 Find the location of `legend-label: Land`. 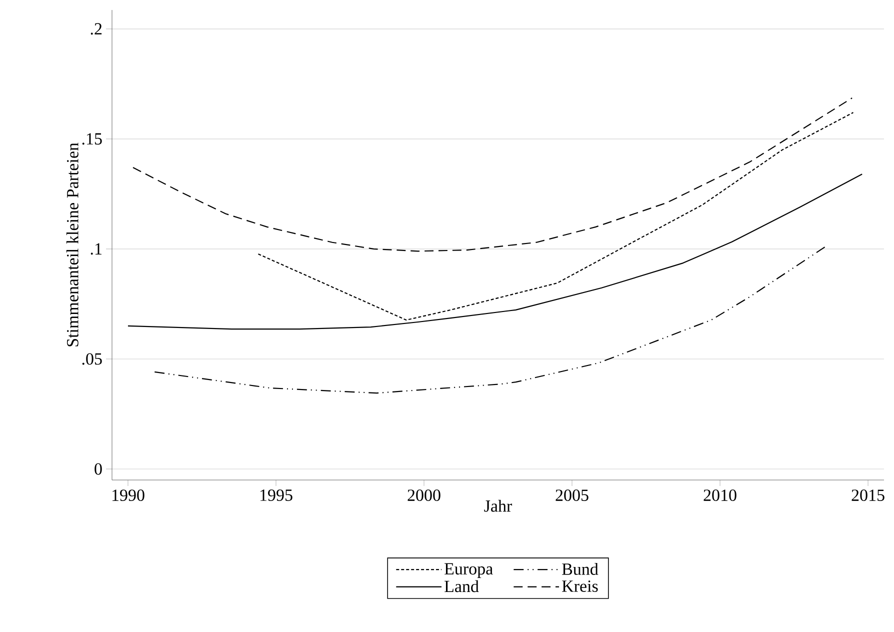

legend-label: Land is located at coordinates (461, 586).